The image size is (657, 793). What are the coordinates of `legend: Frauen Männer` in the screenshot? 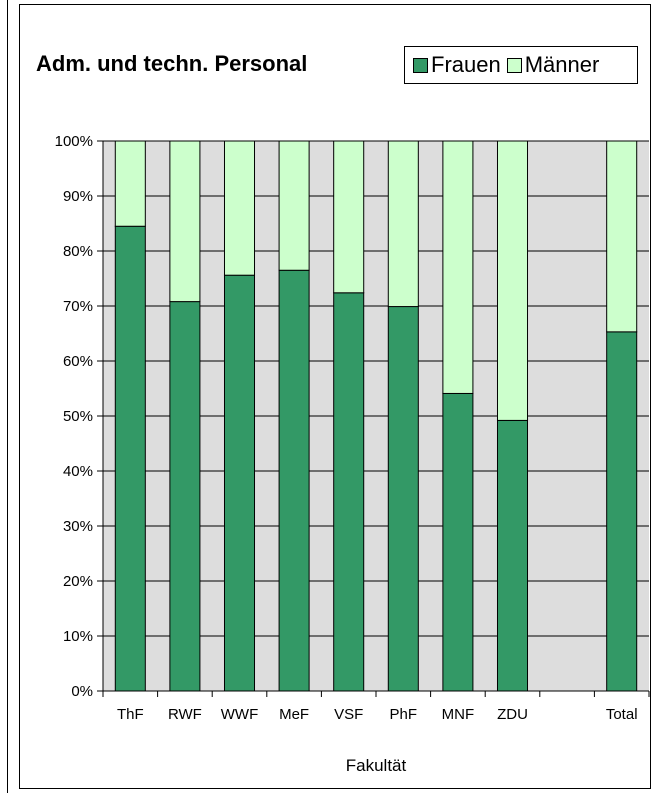 It's located at (521, 65).